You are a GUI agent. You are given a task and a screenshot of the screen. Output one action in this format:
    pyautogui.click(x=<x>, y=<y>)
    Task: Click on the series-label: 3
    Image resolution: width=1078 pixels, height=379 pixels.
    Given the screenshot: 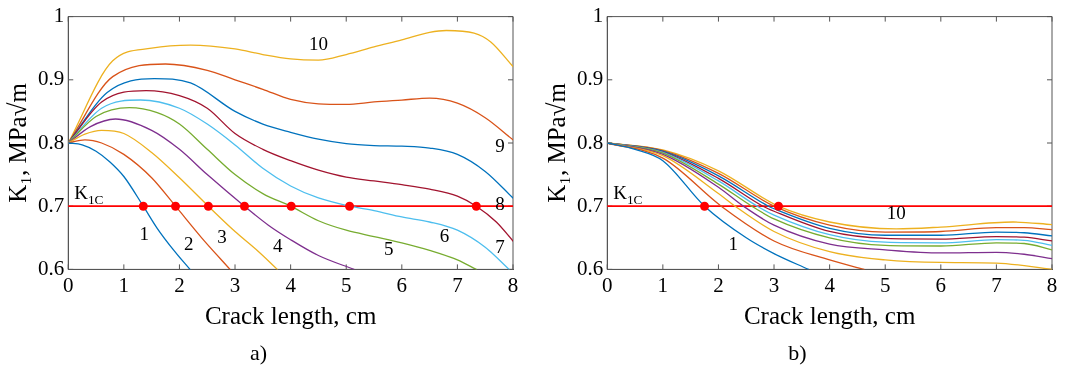 What is the action you would take?
    pyautogui.click(x=222, y=237)
    